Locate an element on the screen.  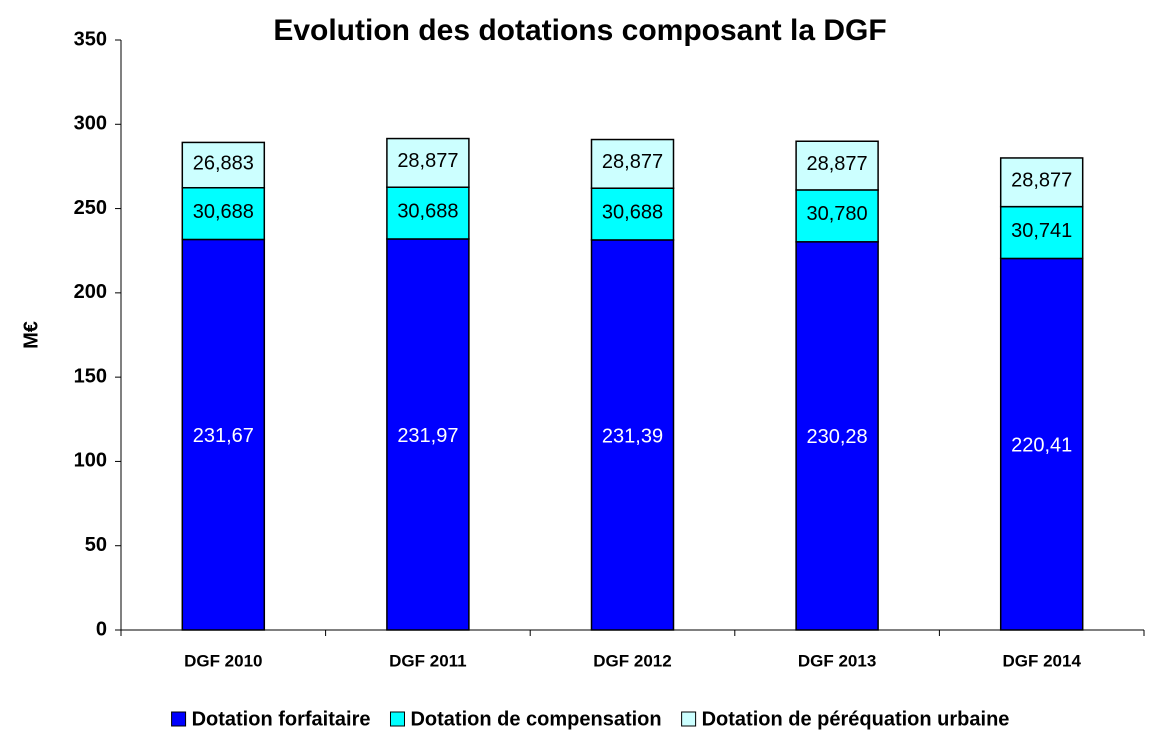
data-label: 231,67 is located at coordinates (223, 436).